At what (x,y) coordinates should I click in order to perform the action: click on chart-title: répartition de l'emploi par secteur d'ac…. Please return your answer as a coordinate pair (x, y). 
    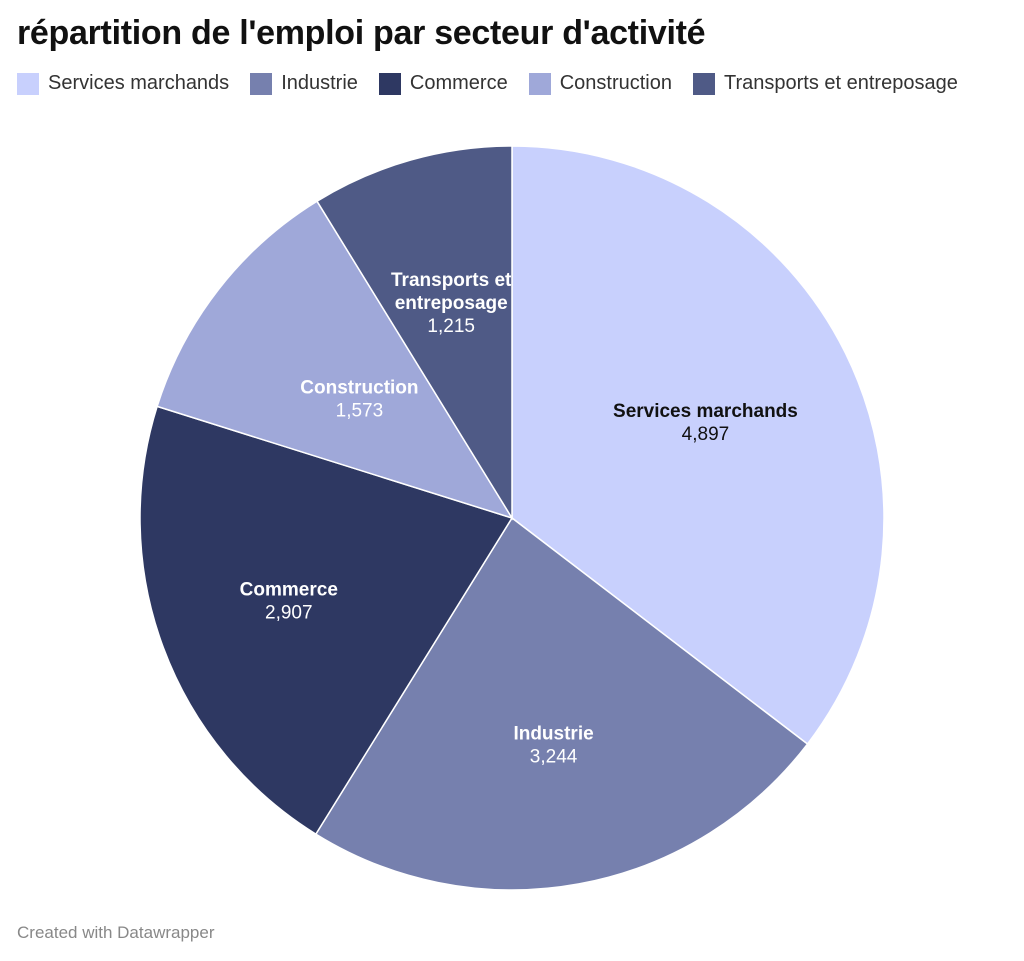
    Looking at the image, I should click on (361, 33).